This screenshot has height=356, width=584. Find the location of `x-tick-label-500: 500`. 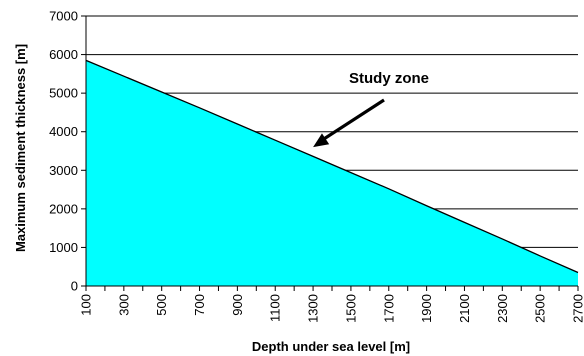

x-tick-label-500: 500 is located at coordinates (161, 305).